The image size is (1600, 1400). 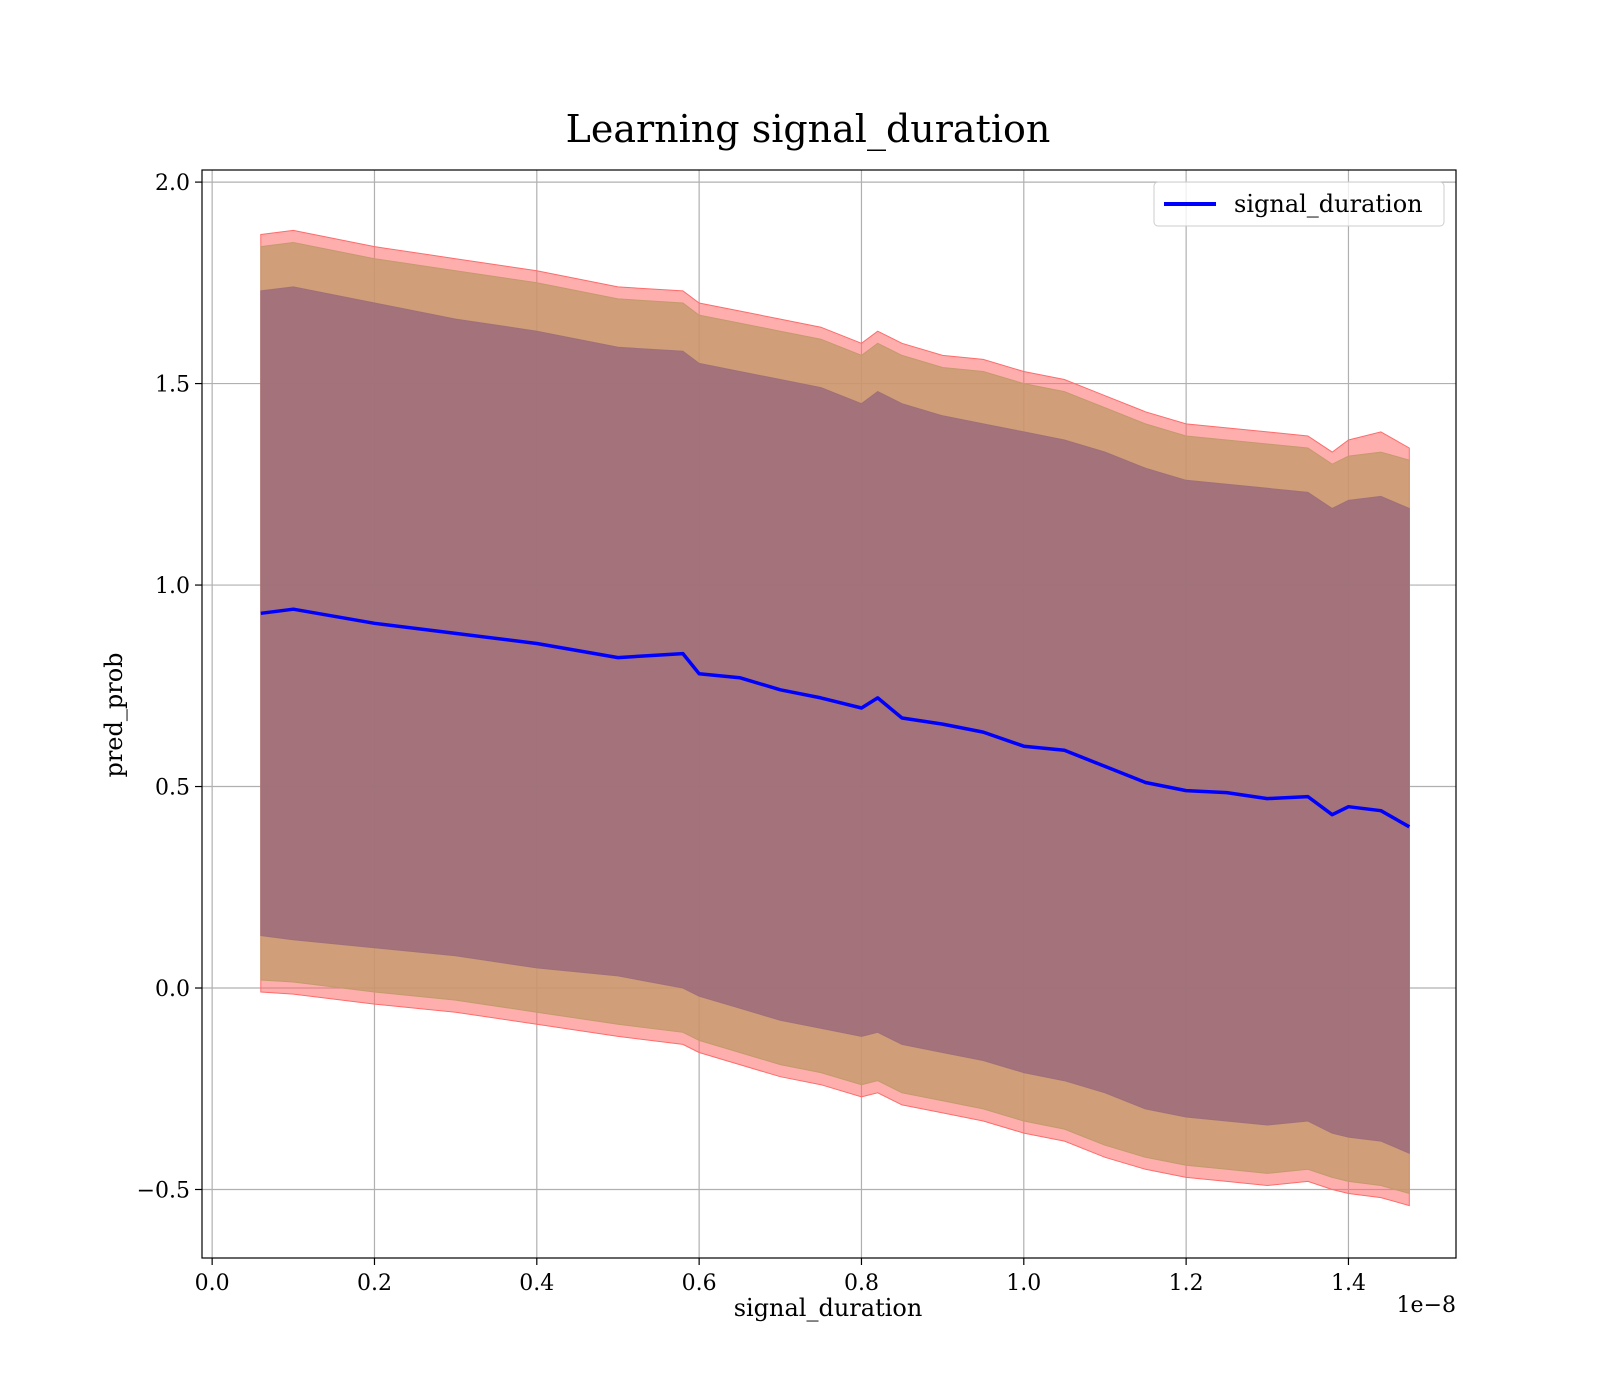 What do you see at coordinates (828, 1308) in the screenshot?
I see `x-axis-label: signal_duration` at bounding box center [828, 1308].